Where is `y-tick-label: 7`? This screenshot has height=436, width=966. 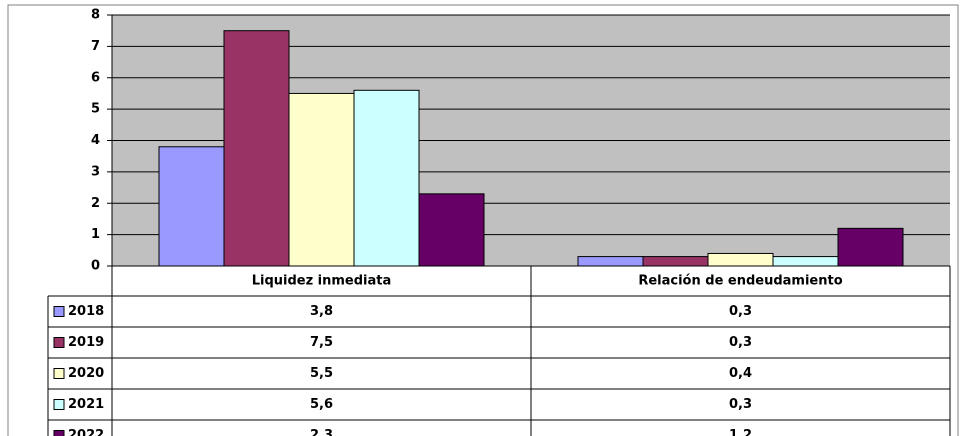
y-tick-label: 7 is located at coordinates (95, 46).